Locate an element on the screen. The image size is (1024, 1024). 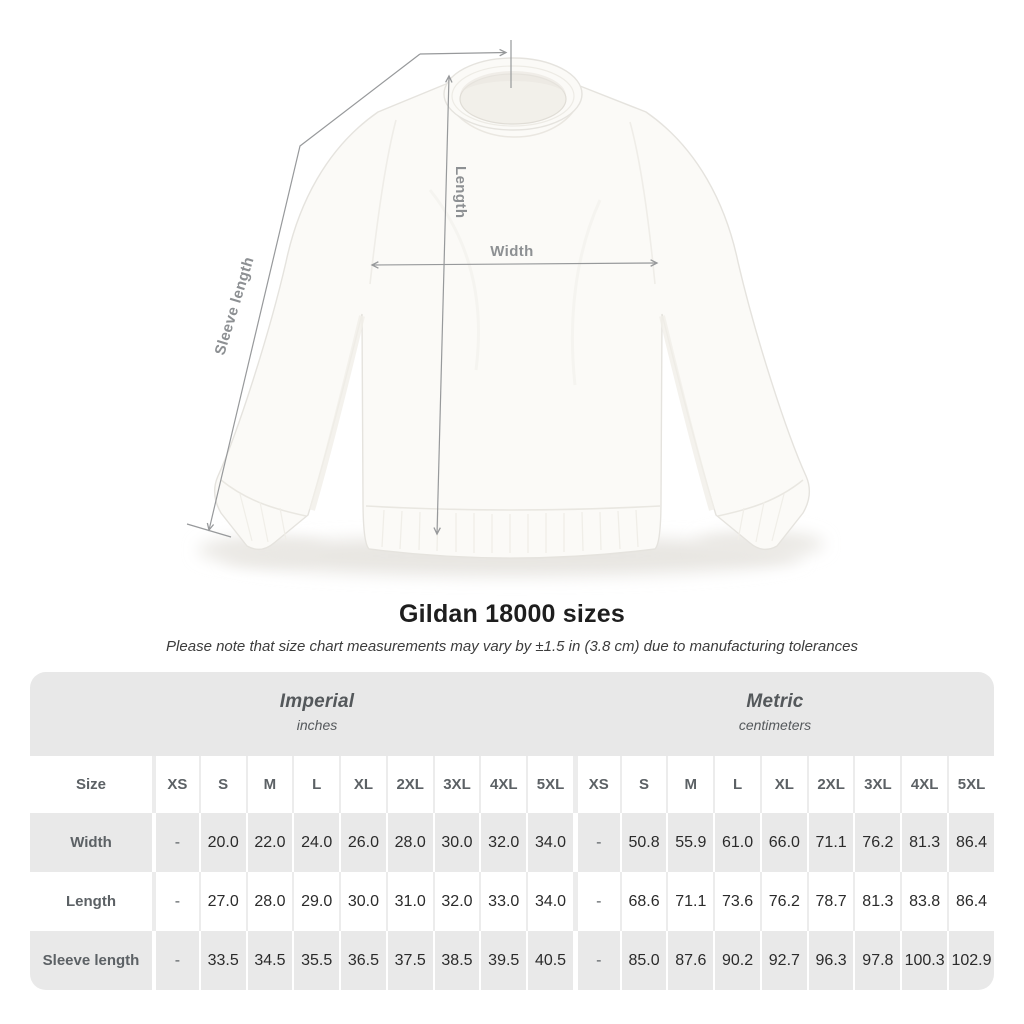
value-cell: 102.9 is located at coordinates (970, 960).